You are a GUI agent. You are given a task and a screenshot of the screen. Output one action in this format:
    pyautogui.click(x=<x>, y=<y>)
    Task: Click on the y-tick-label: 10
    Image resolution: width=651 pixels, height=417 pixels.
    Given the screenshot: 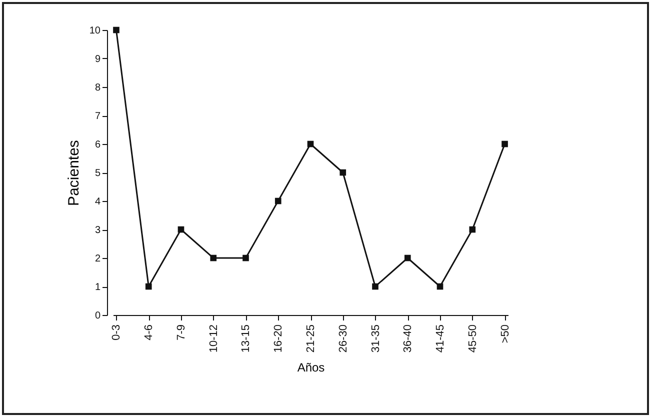 What is the action you would take?
    pyautogui.click(x=95, y=31)
    